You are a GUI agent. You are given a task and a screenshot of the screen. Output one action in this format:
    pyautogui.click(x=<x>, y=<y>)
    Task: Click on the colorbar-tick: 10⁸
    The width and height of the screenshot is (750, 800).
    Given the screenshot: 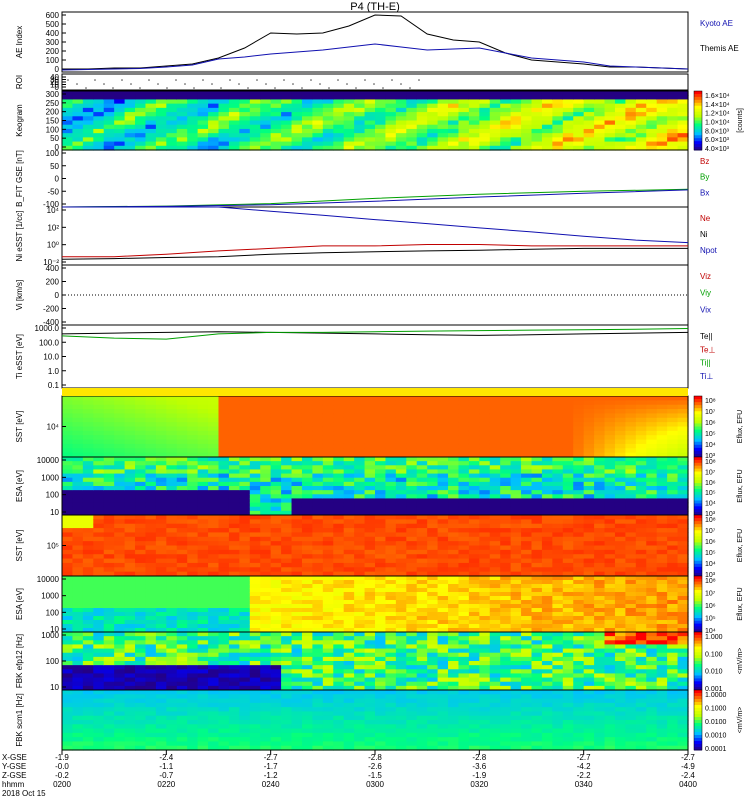 What is the action you would take?
    pyautogui.click(x=710, y=581)
    